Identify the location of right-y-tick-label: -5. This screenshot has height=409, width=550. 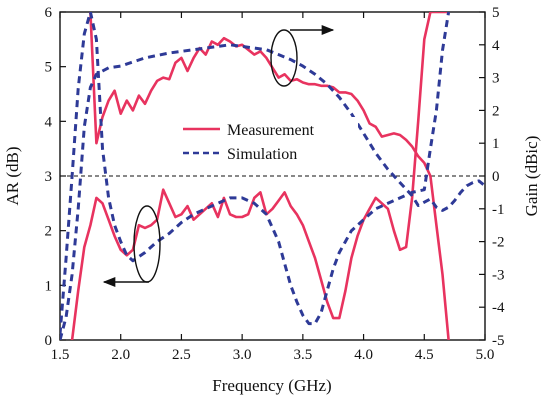
(498, 341).